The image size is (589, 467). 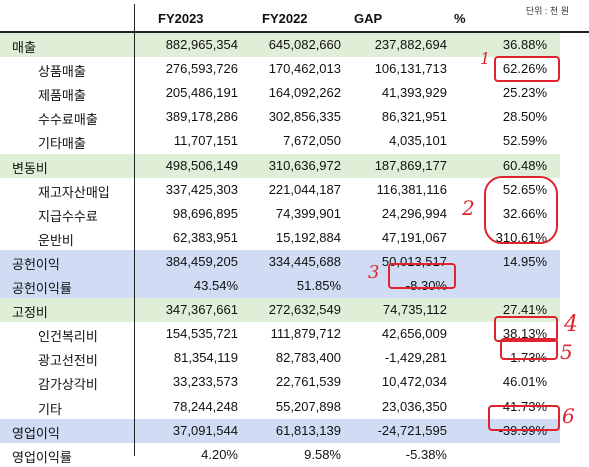 I want to click on row-label: 제품매출, so click(x=62, y=96).